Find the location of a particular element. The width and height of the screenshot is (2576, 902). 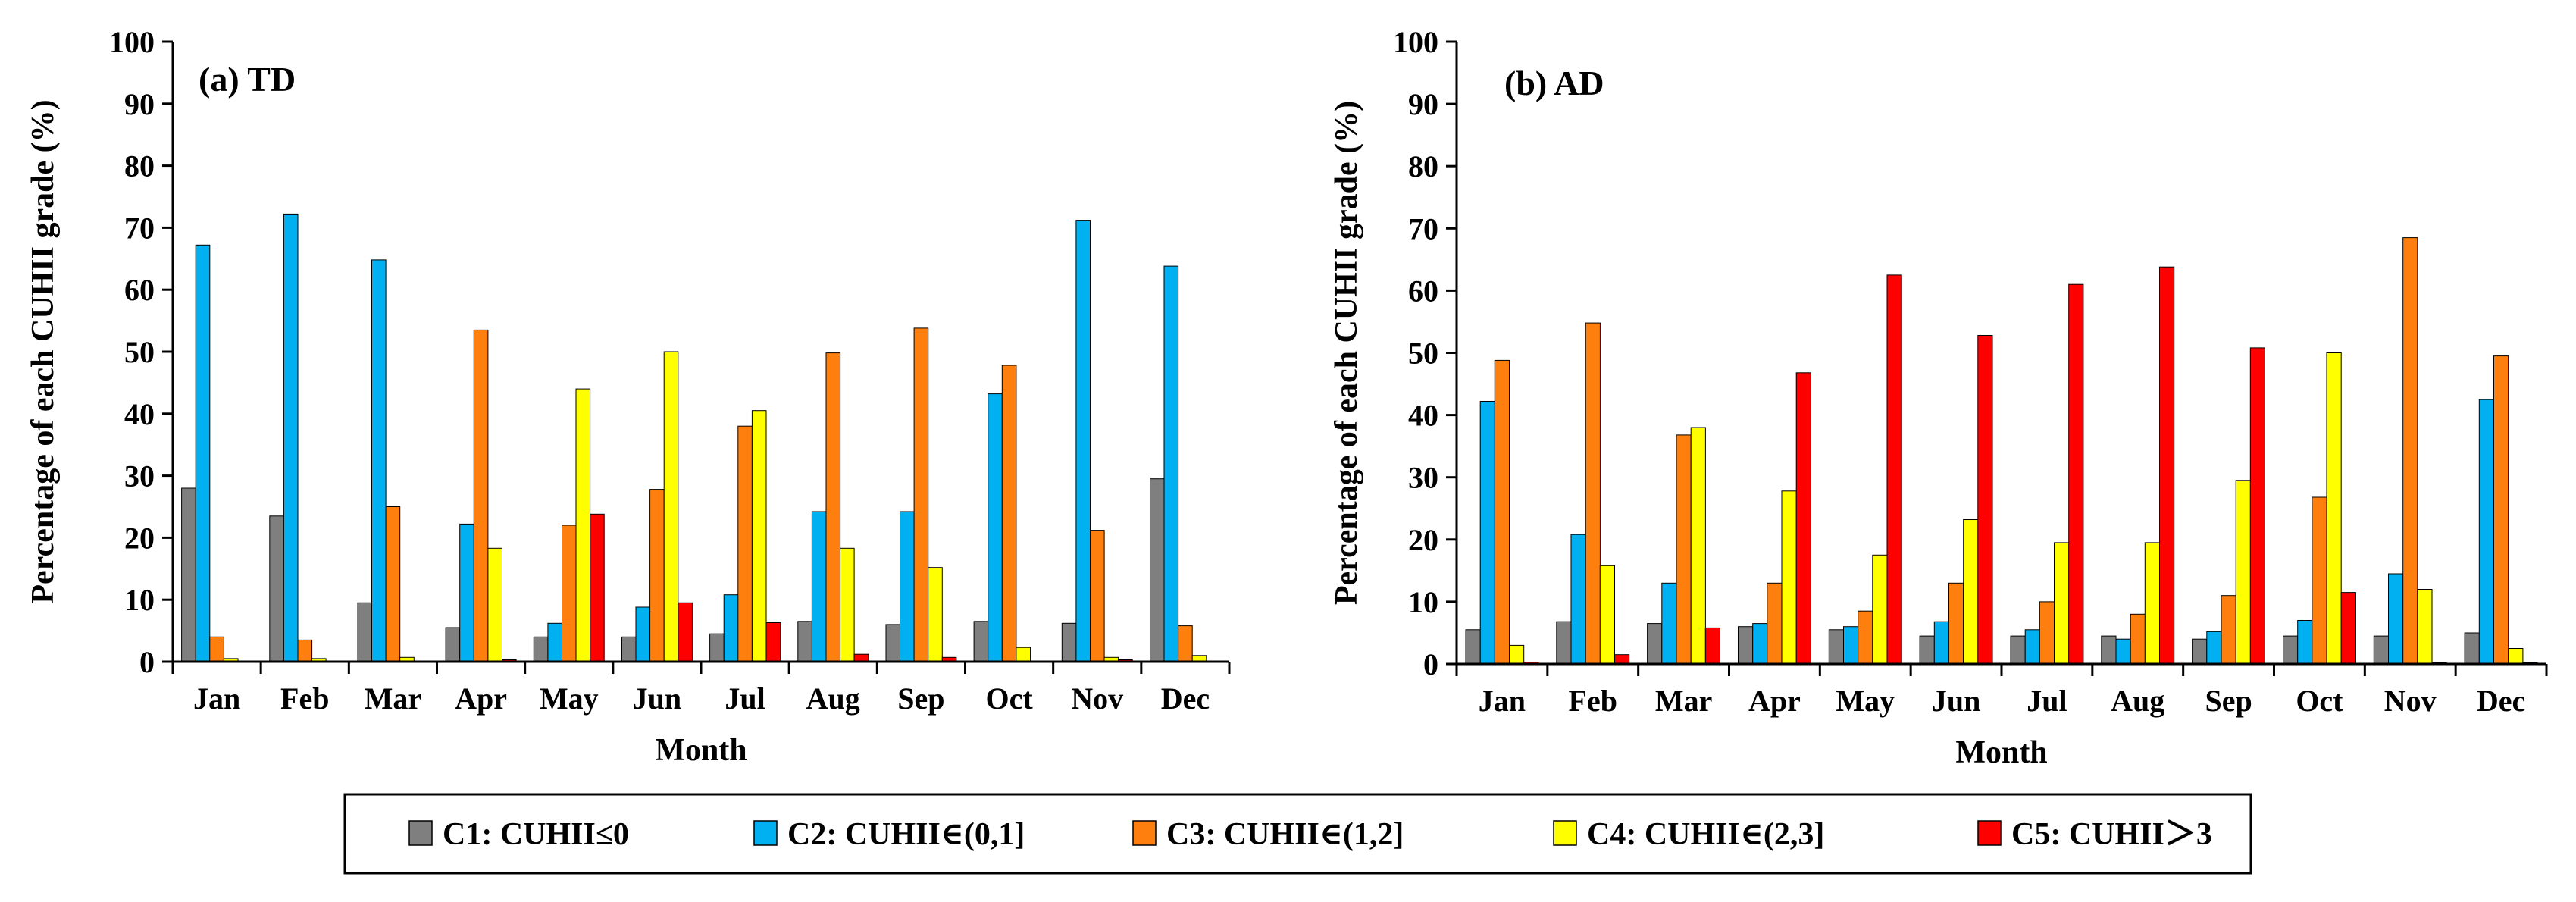

bar-sep-c1 is located at coordinates (893, 643).